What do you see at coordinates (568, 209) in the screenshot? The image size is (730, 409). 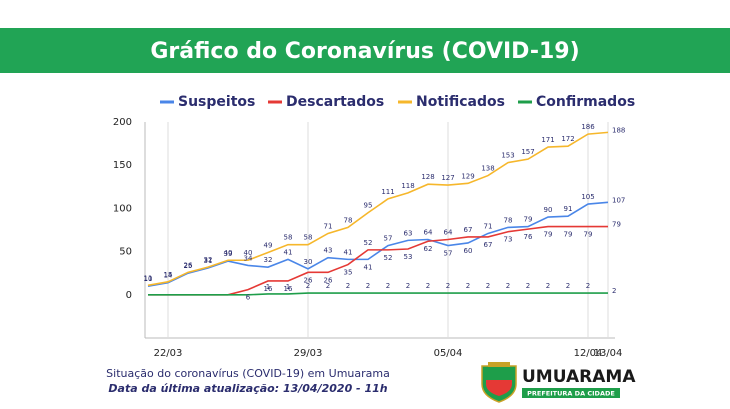 I see `value-label: 91` at bounding box center [568, 209].